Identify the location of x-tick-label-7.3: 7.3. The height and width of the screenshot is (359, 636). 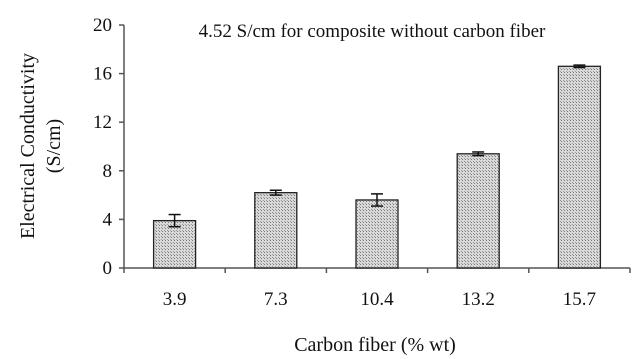
(276, 299).